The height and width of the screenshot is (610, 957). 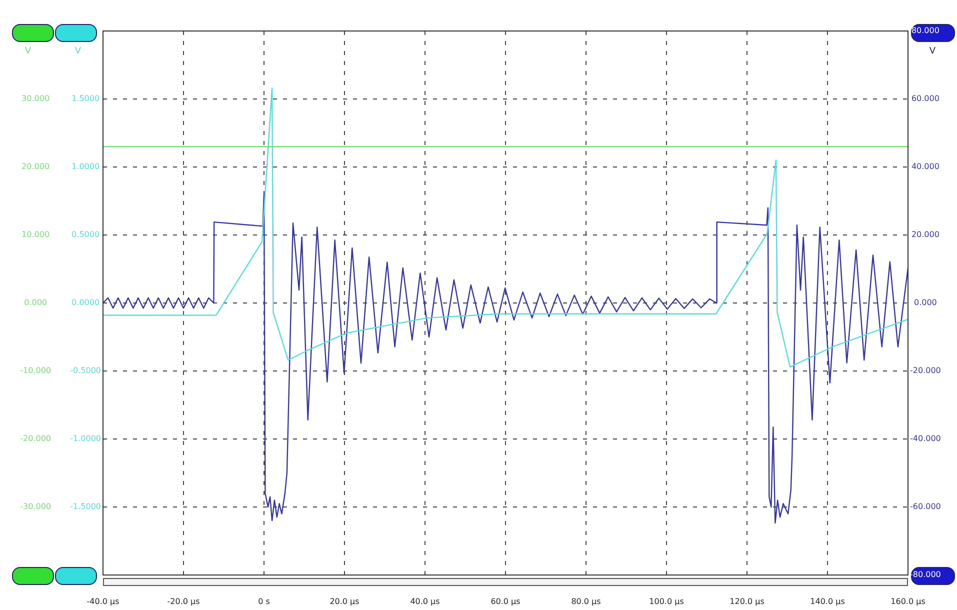 I want to click on x-tick-label: 20.0 µs, so click(x=345, y=601).